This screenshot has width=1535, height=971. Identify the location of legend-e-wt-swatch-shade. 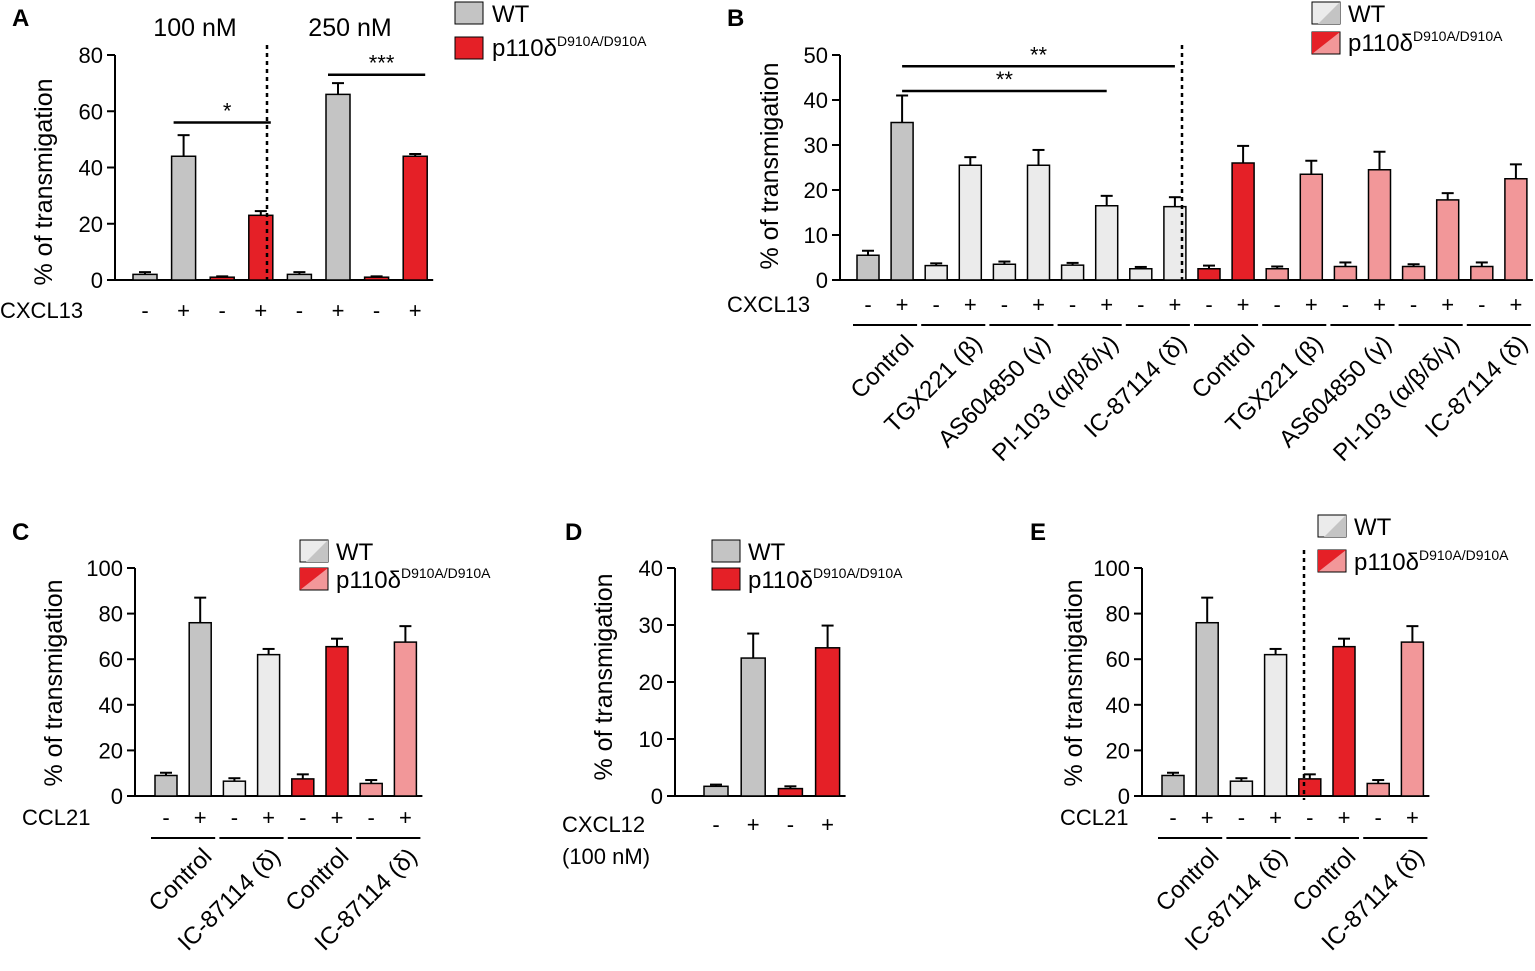
(1335, 526).